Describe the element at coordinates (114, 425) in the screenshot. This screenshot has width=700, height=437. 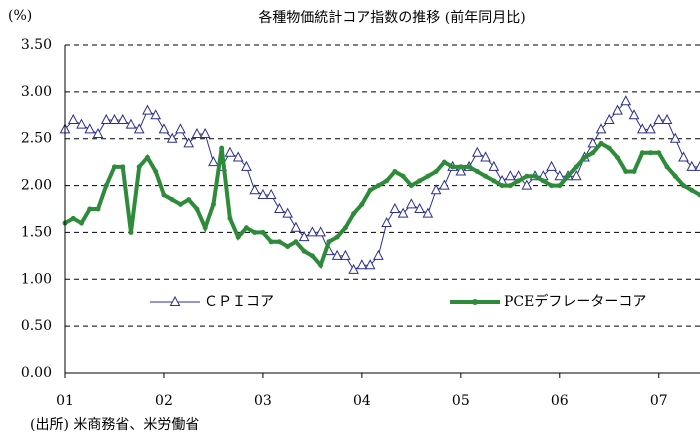
I see `source: (出所) 米商務省、米労働省` at that location.